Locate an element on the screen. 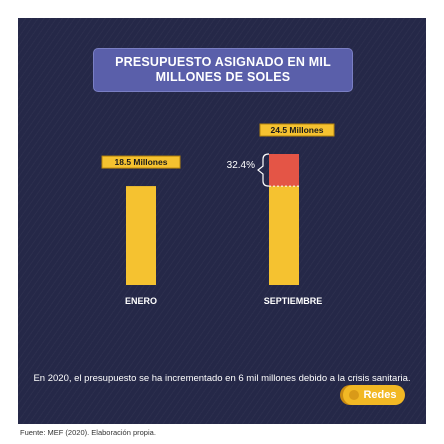 The width and height of the screenshot is (444, 444). value-label-bg-enero is located at coordinates (141, 162).